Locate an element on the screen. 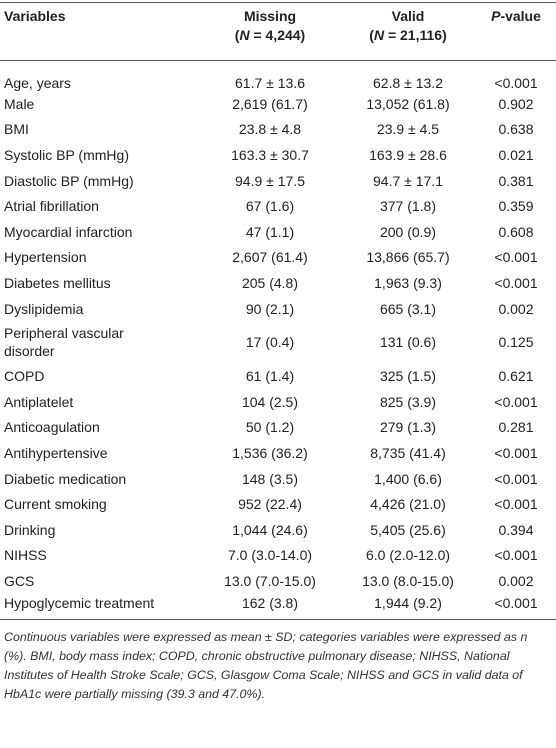 The height and width of the screenshot is (748, 556). table-row: Antiplatelet 104 (2.5) 825 (3.9) <0.001 is located at coordinates (278, 402).